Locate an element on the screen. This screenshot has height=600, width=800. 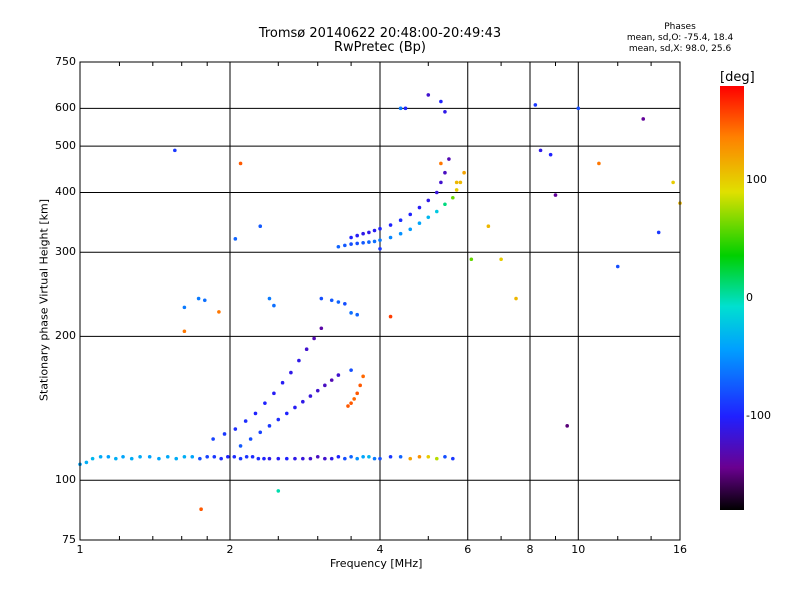
y-tick-label: 500 is located at coordinates (65, 146).